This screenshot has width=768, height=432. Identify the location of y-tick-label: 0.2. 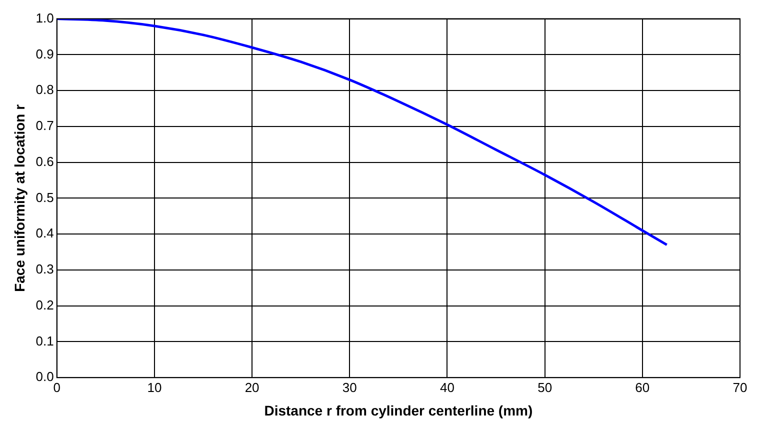
(45, 304).